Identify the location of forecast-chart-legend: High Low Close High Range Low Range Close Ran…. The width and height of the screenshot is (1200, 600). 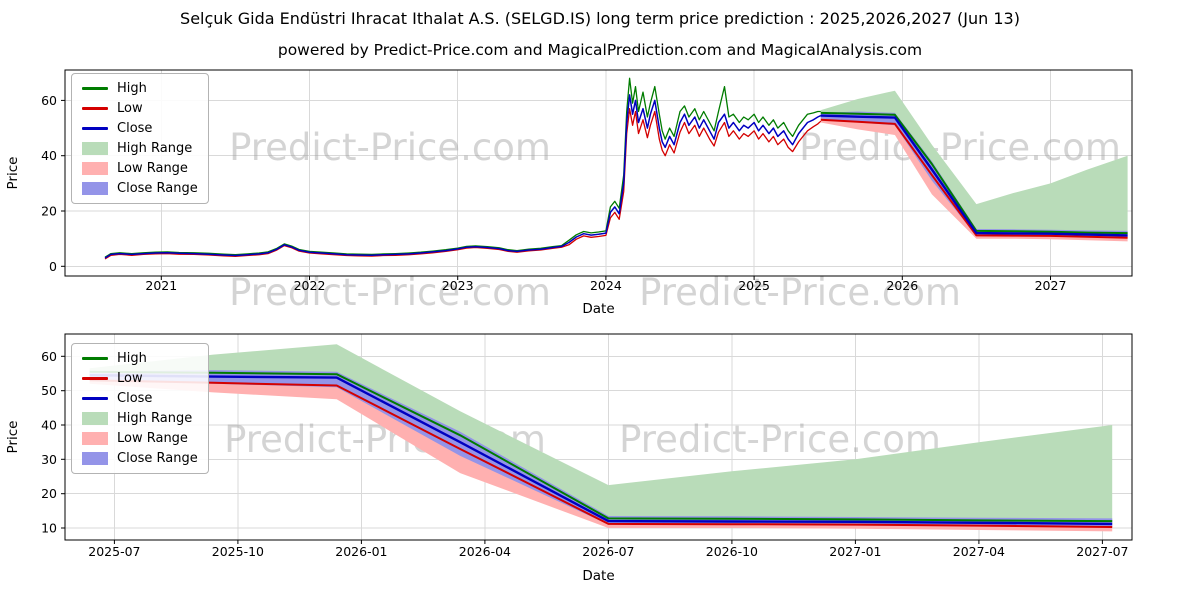
(140, 408).